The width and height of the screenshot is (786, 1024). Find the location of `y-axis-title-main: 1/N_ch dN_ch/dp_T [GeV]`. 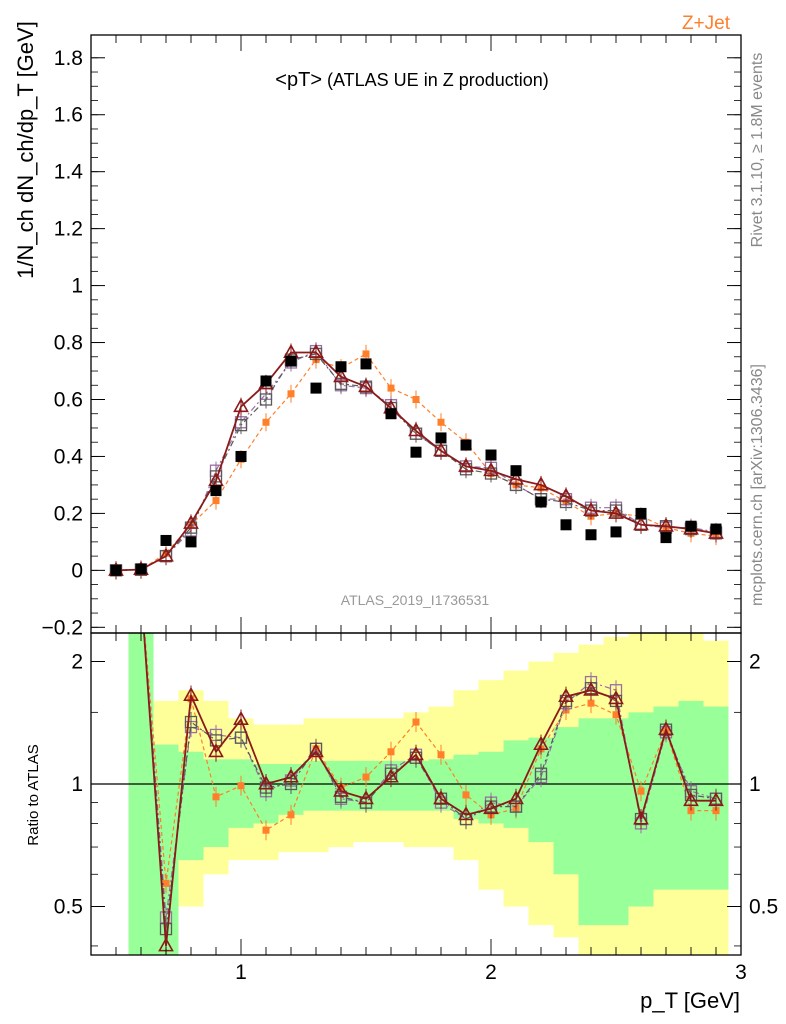

y-axis-title-main: 1/N_ch dN_ch/dp_T [GeV] is located at coordinates (25, 150).